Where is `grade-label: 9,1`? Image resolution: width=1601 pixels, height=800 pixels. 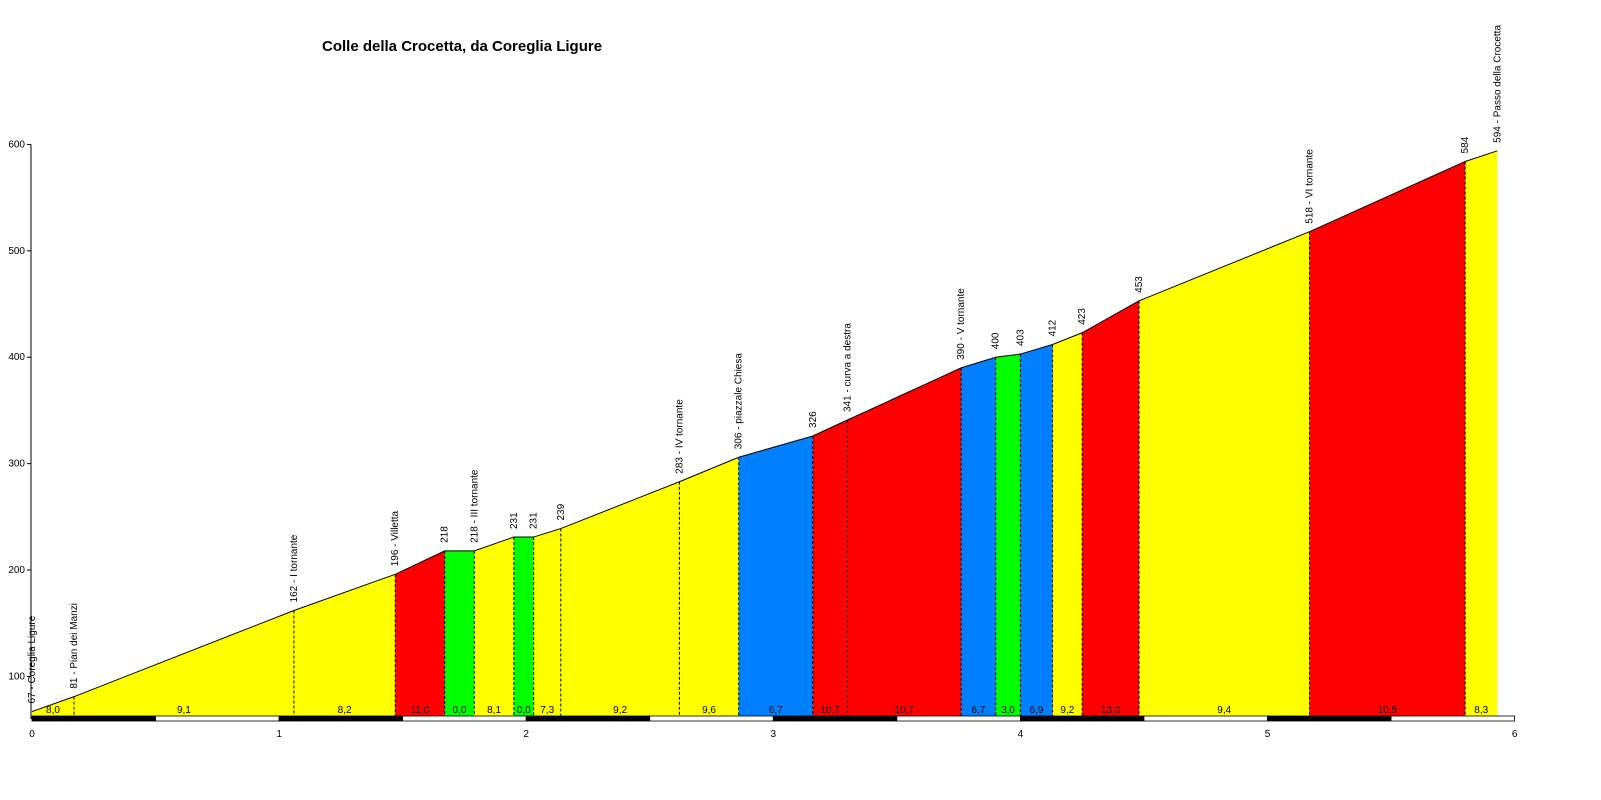
grade-label: 9,1 is located at coordinates (184, 710).